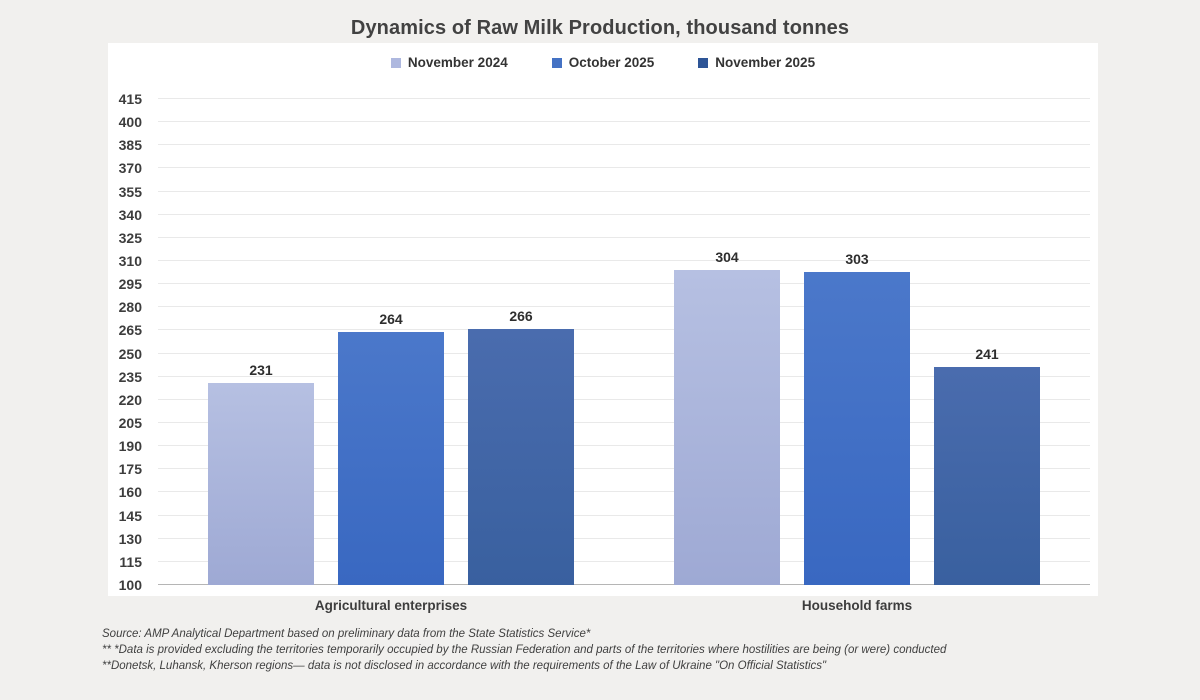 The height and width of the screenshot is (700, 1200). Describe the element at coordinates (727, 427) in the screenshot. I see `bar-november-2024-household-farms` at that location.